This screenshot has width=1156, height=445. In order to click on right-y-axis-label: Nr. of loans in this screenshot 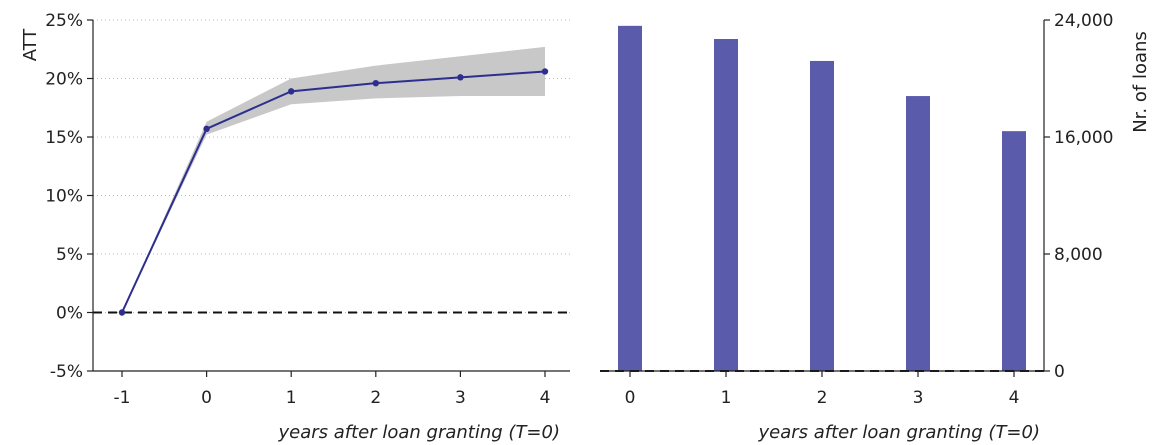, I will do `click(1140, 82)`.